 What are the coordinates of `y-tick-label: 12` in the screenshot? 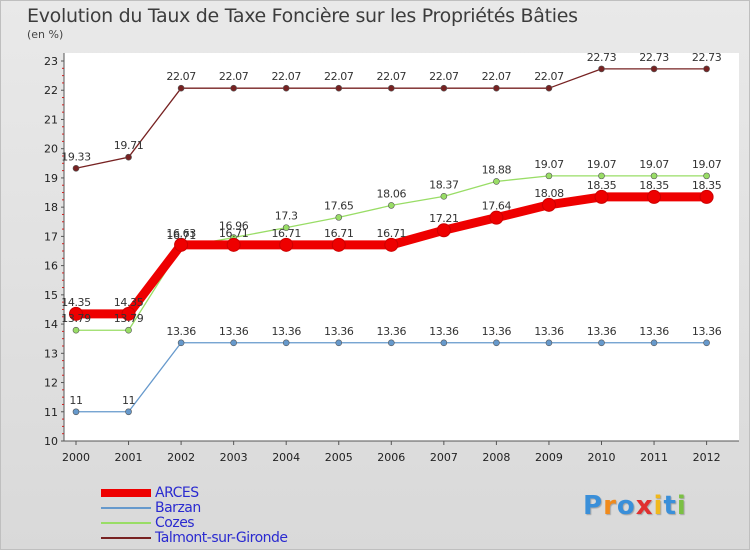 It's located at (51, 383).